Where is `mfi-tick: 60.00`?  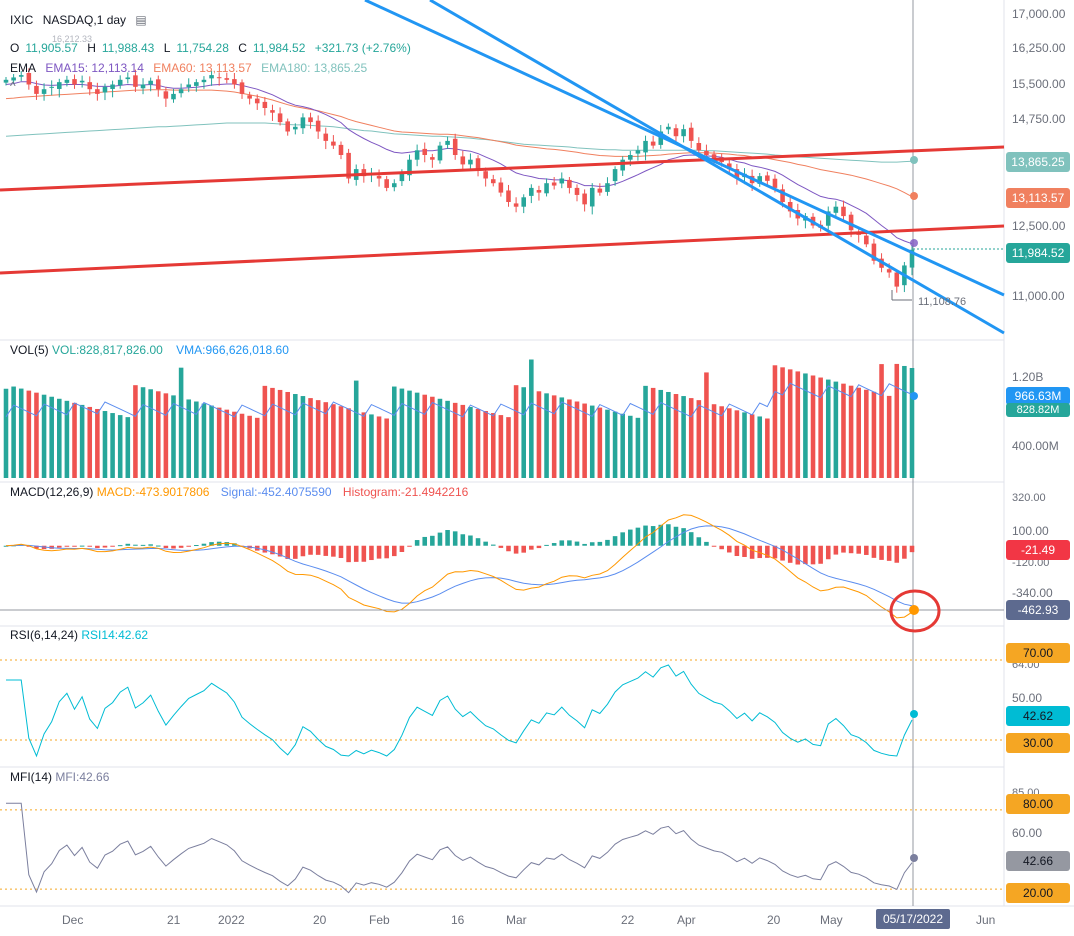
mfi-tick: 60.00 is located at coordinates (1027, 833).